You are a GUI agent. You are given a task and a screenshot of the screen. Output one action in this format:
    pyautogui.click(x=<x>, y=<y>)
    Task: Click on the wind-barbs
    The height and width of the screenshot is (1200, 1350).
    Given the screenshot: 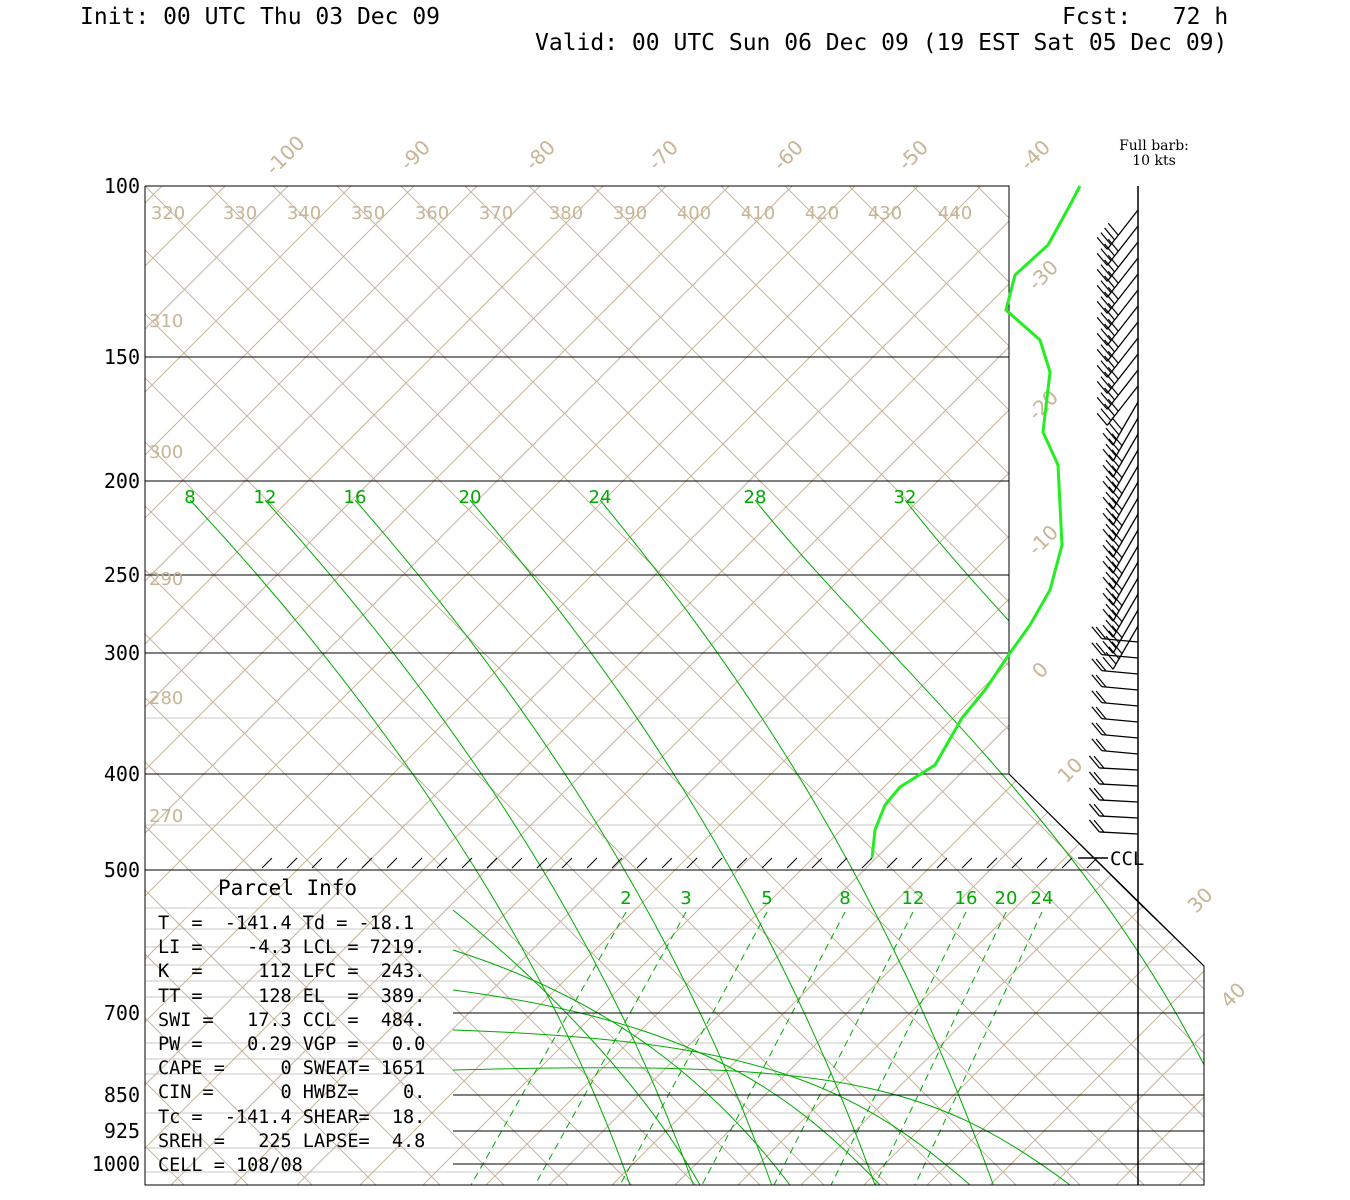 What is the action you would take?
    pyautogui.click(x=1113, y=522)
    